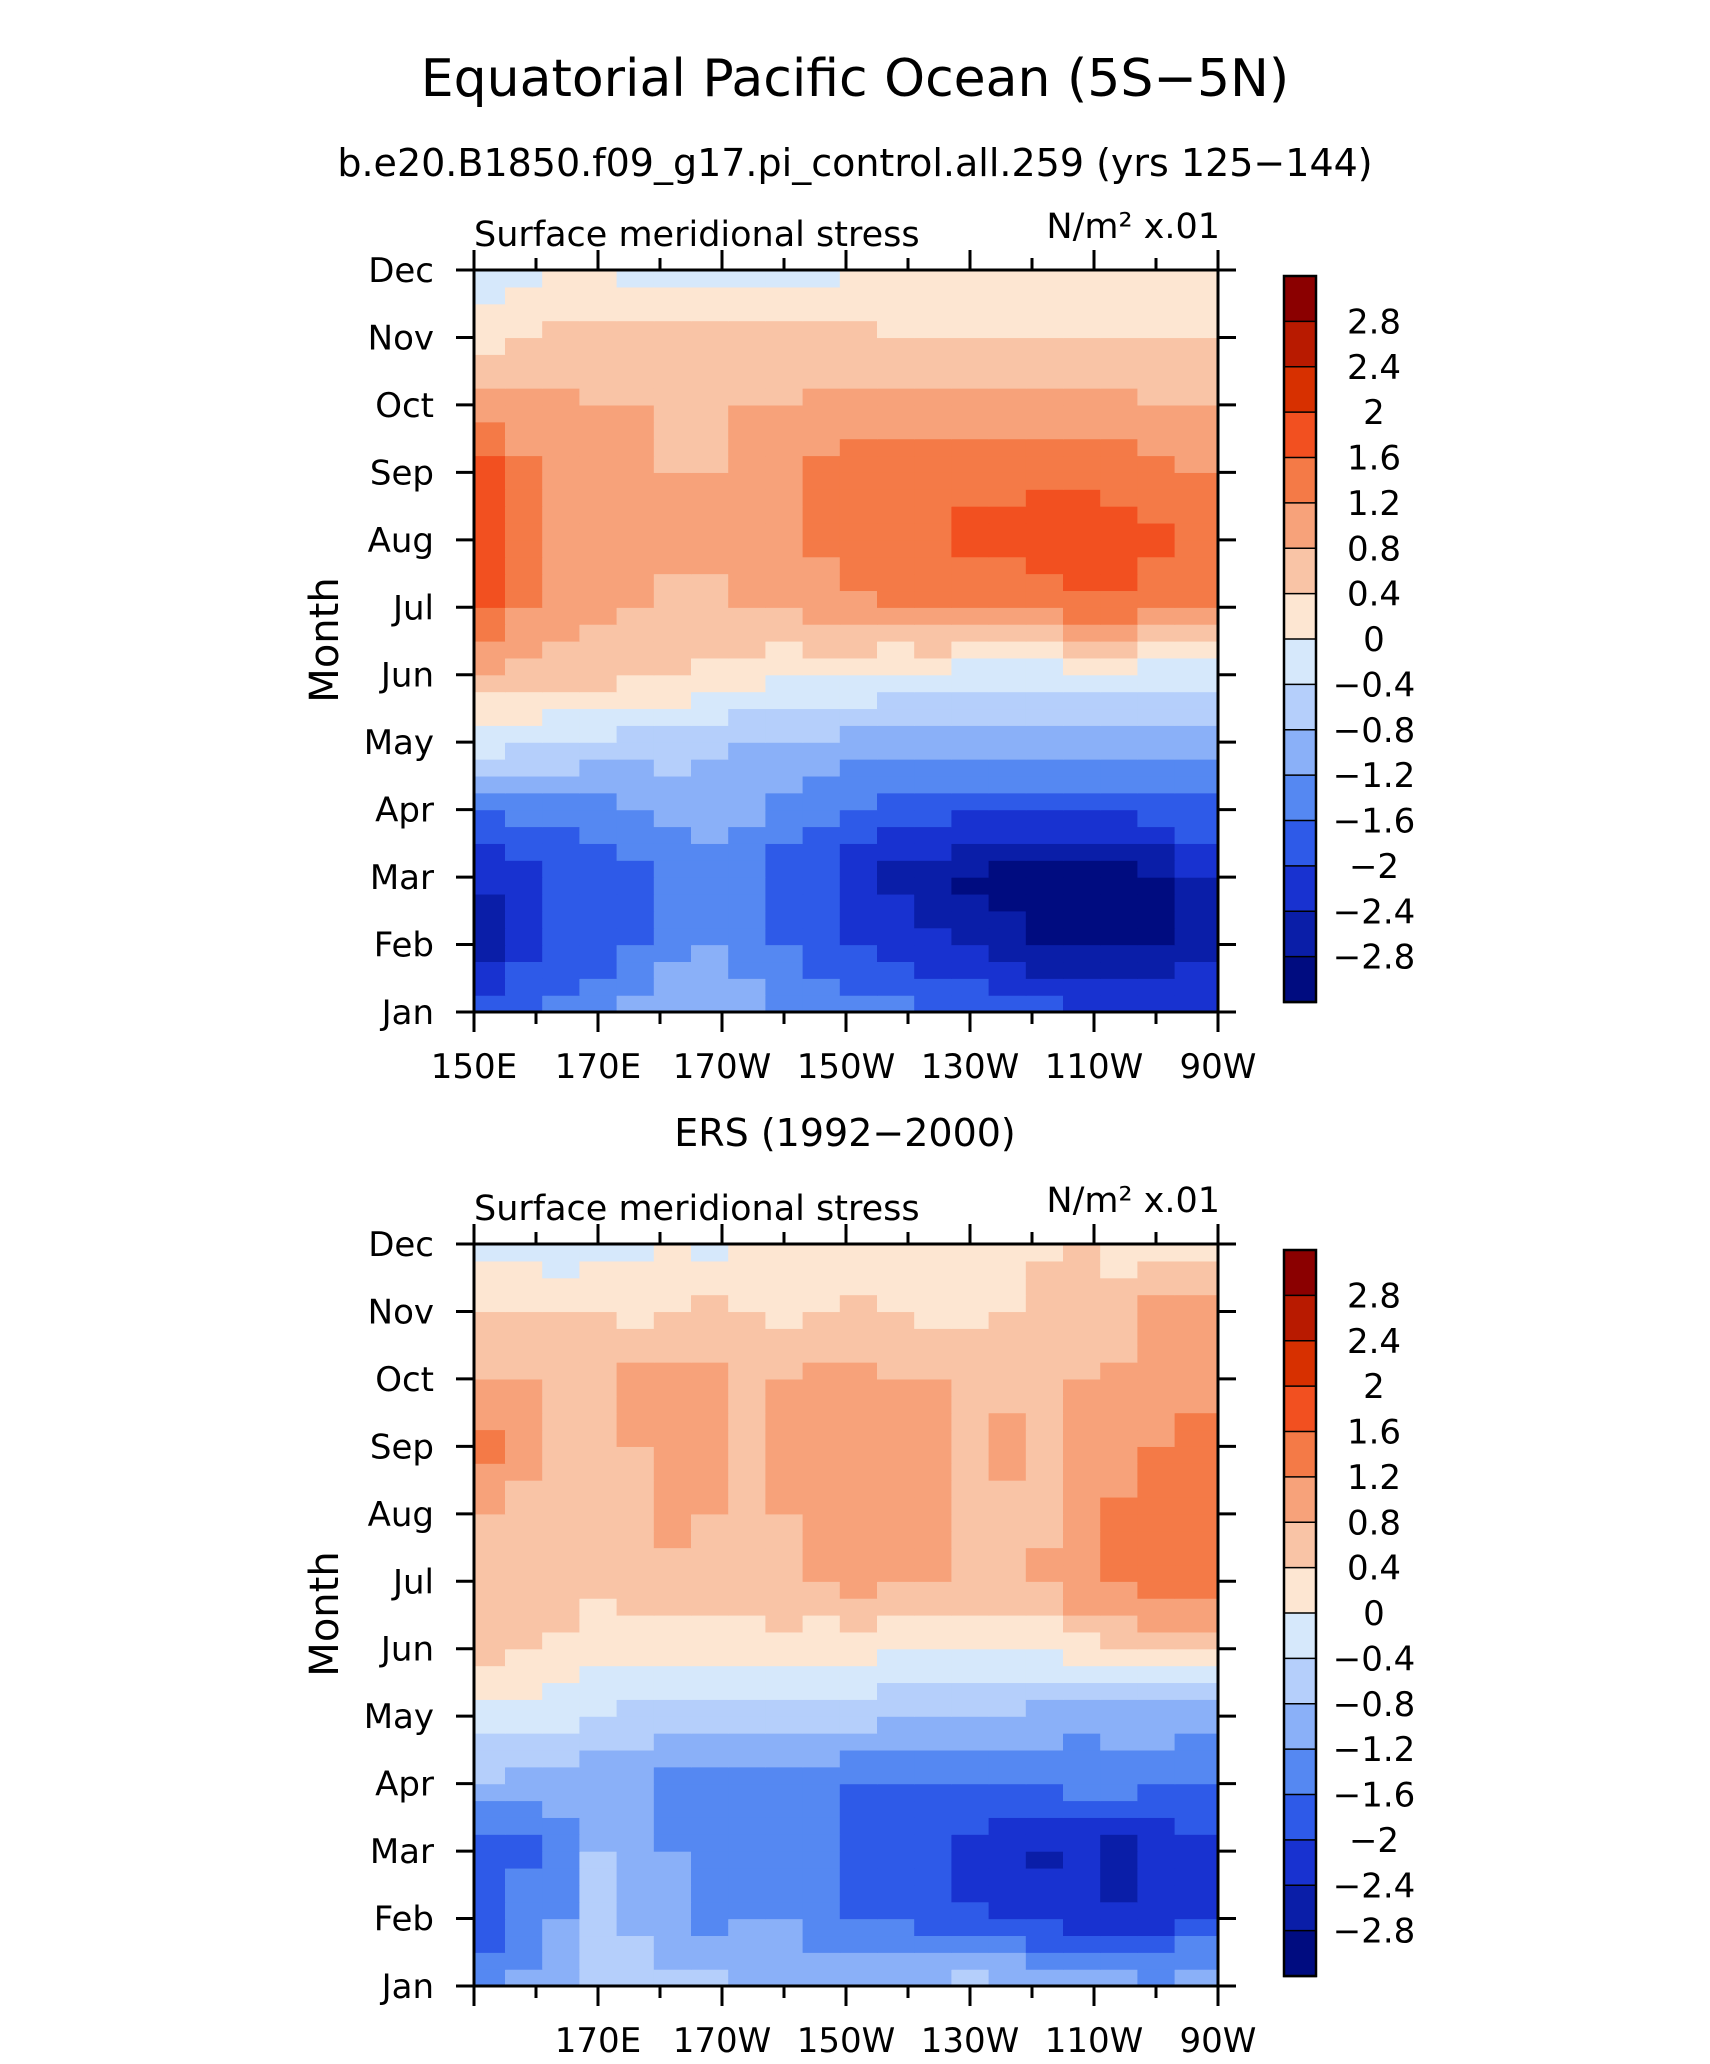  What do you see at coordinates (1133, 227) in the screenshot?
I see `units-label: N/m² x.01` at bounding box center [1133, 227].